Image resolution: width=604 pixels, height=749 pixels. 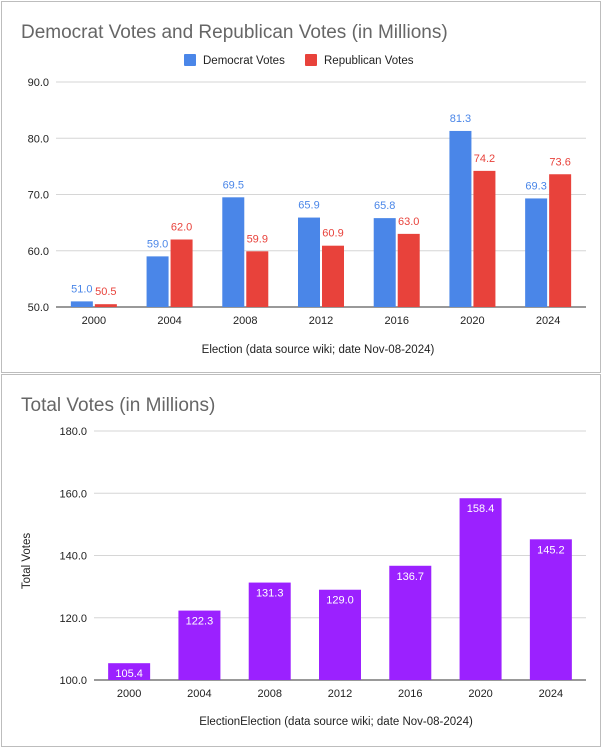 What do you see at coordinates (73, 619) in the screenshot?
I see `y-tick-label: 120.0` at bounding box center [73, 619].